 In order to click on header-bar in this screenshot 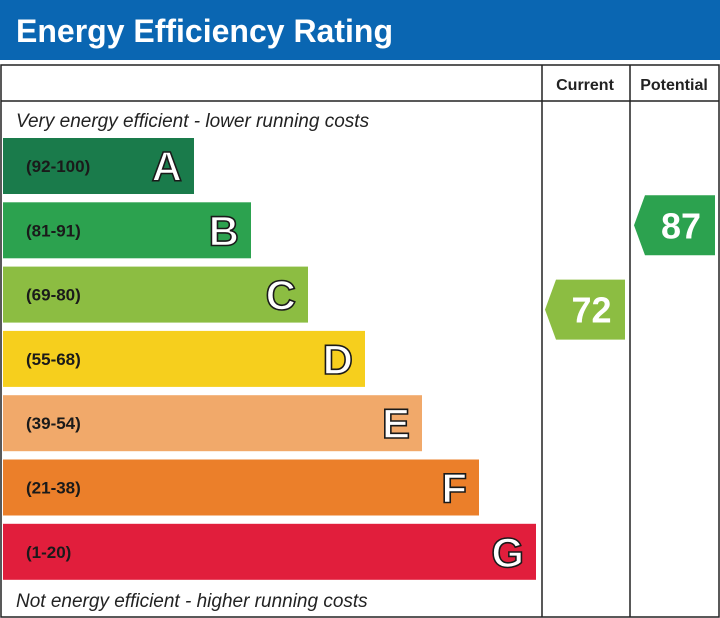, I will do `click(360, 30)`.